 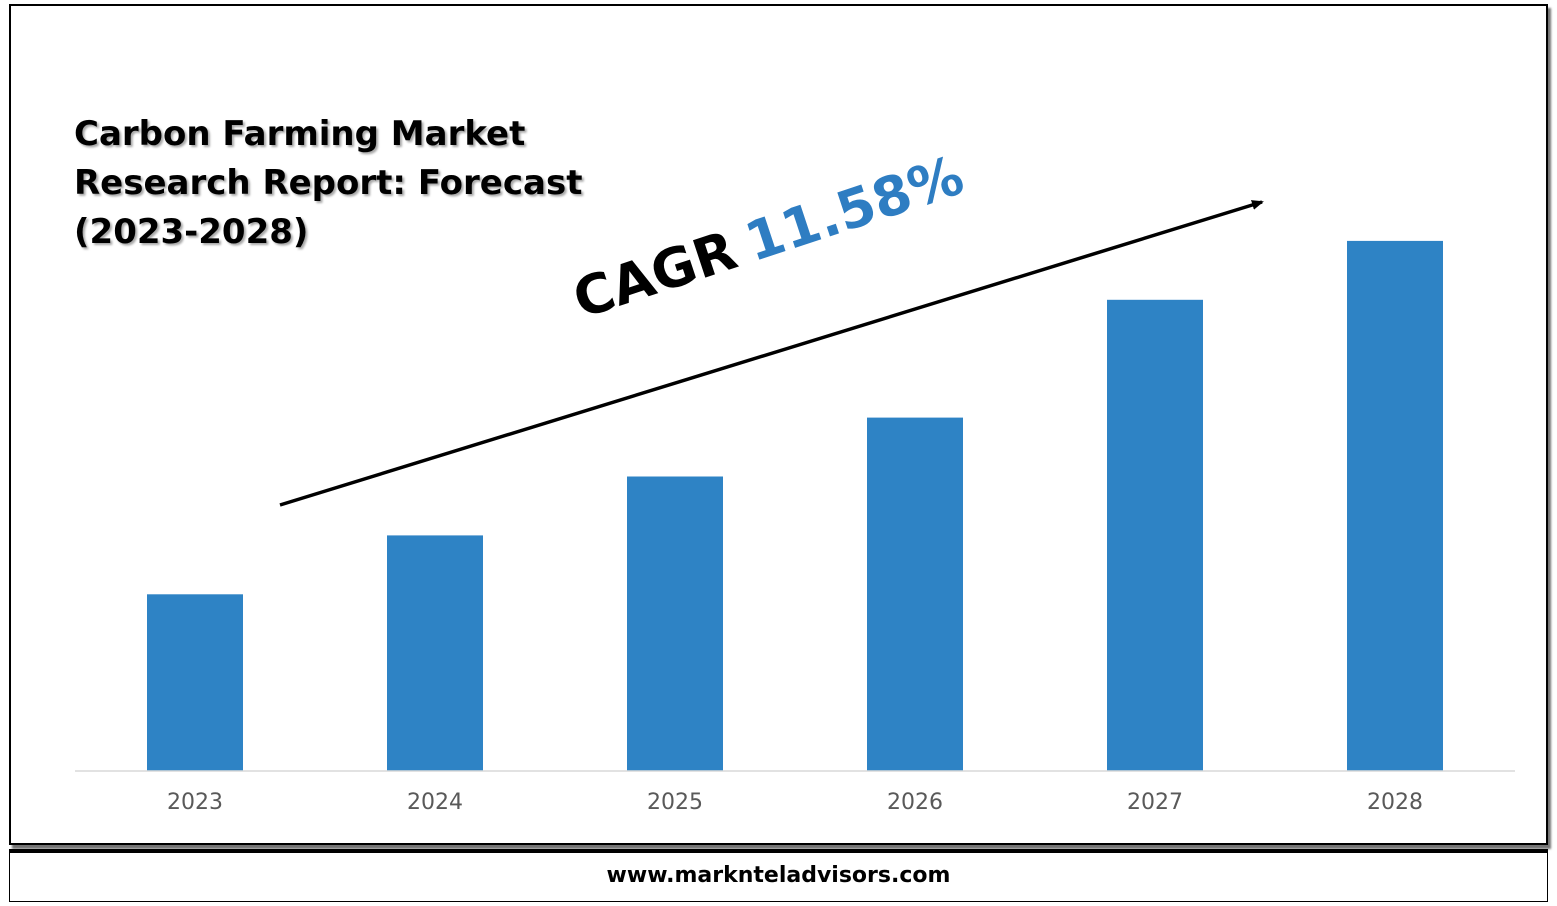 I want to click on footer-bar, so click(x=778, y=875).